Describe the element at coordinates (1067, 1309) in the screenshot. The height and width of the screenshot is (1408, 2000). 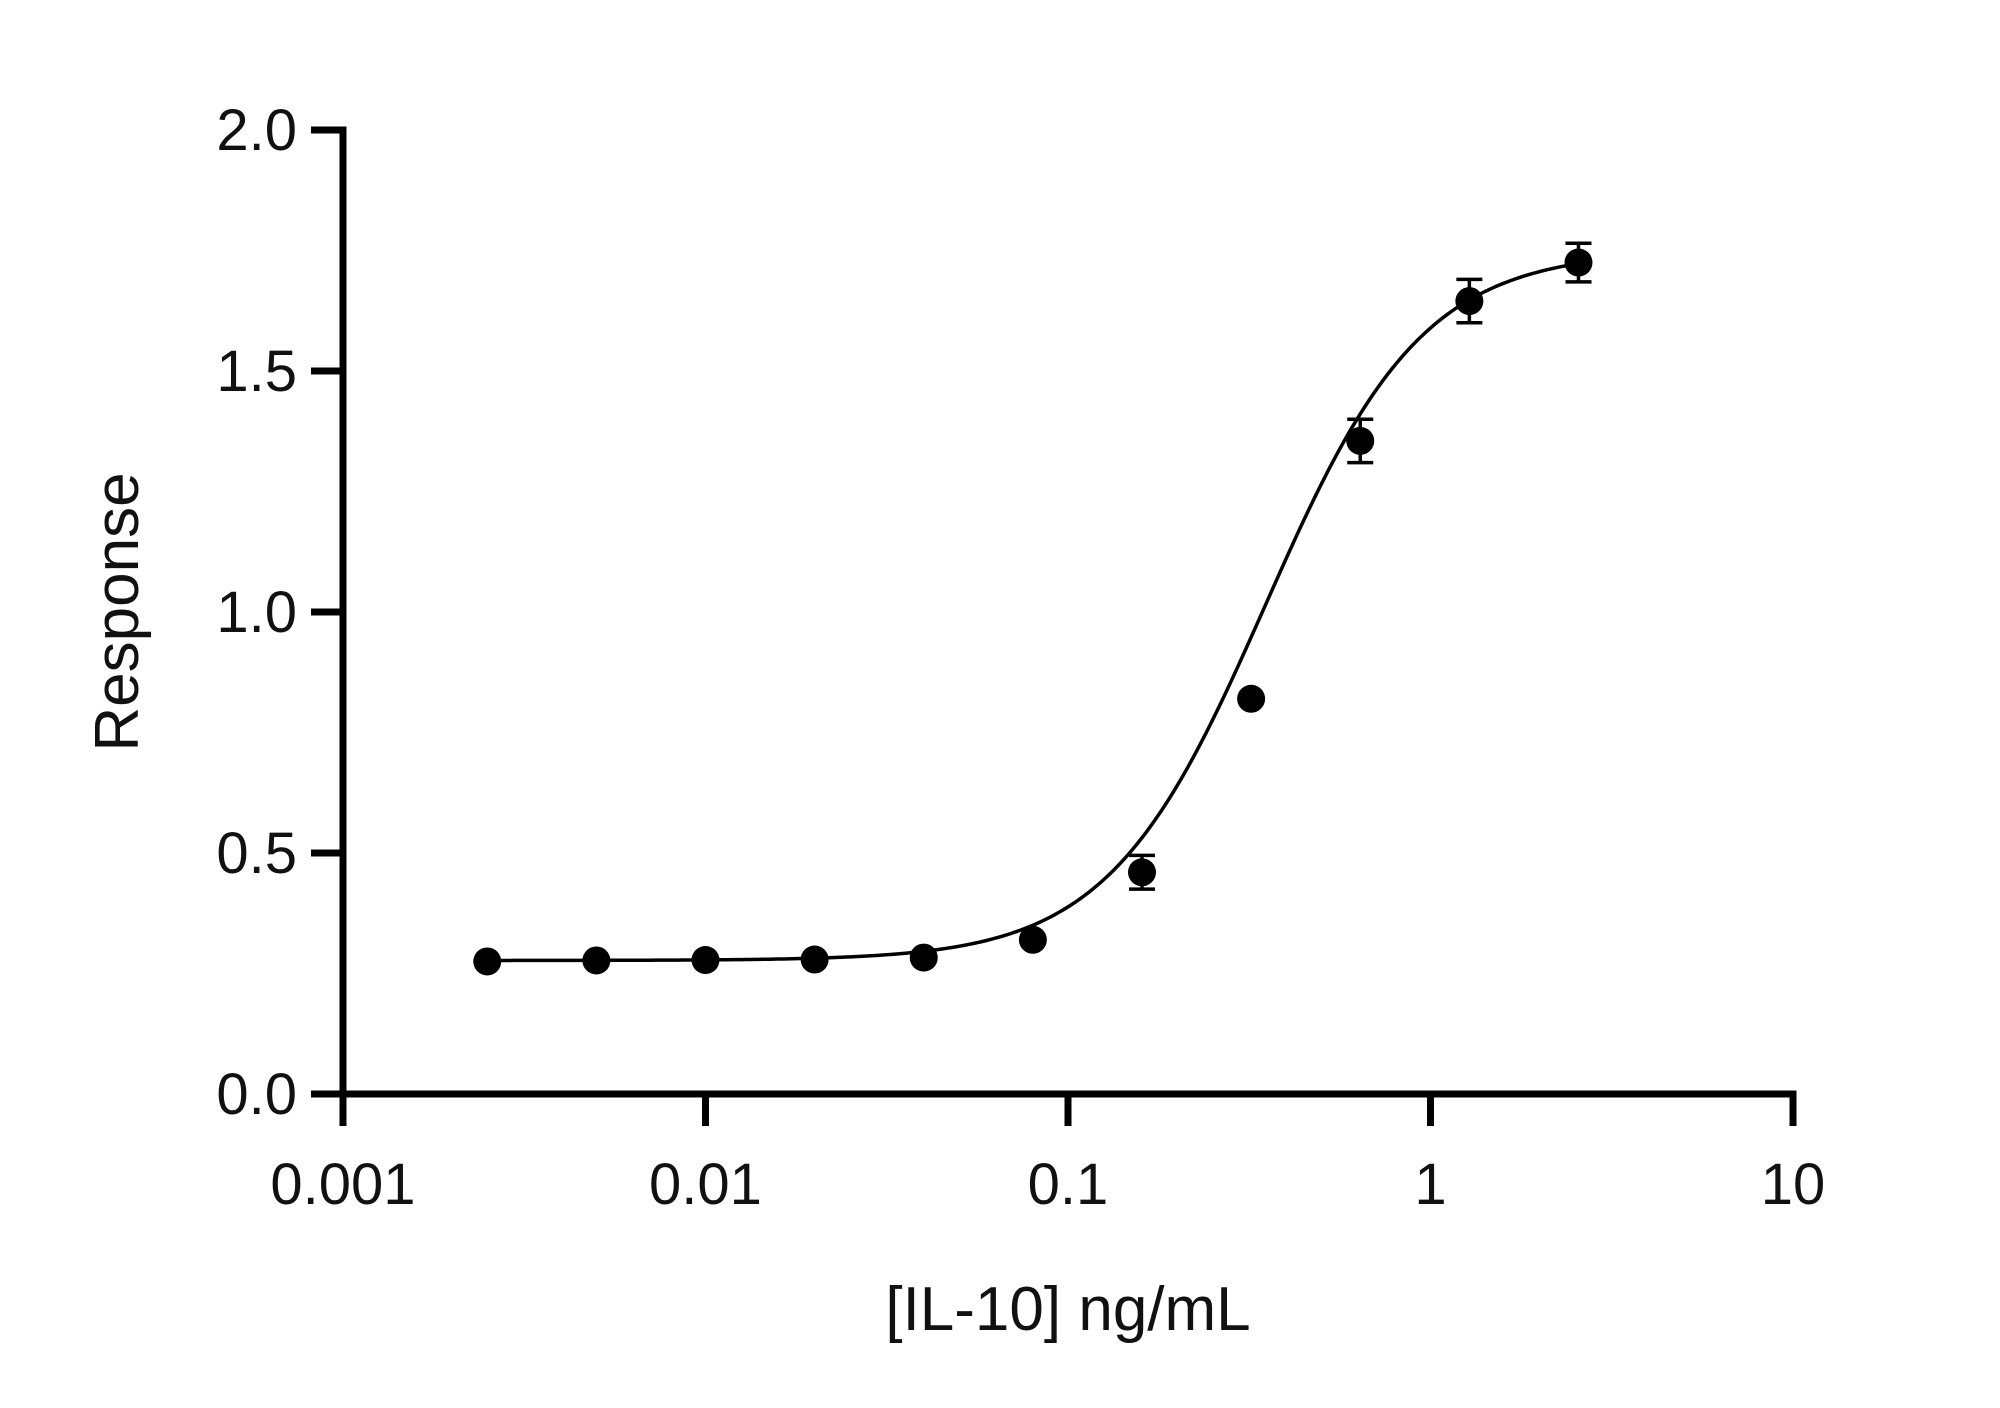
I see `x-axis-title: [IL-10] ng/mL` at that location.